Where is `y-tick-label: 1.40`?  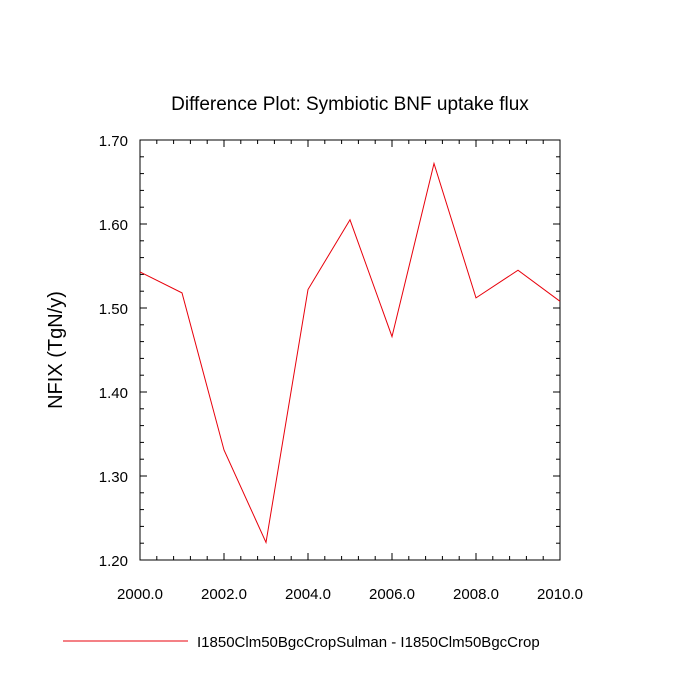 y-tick-label: 1.40 is located at coordinates (113, 393).